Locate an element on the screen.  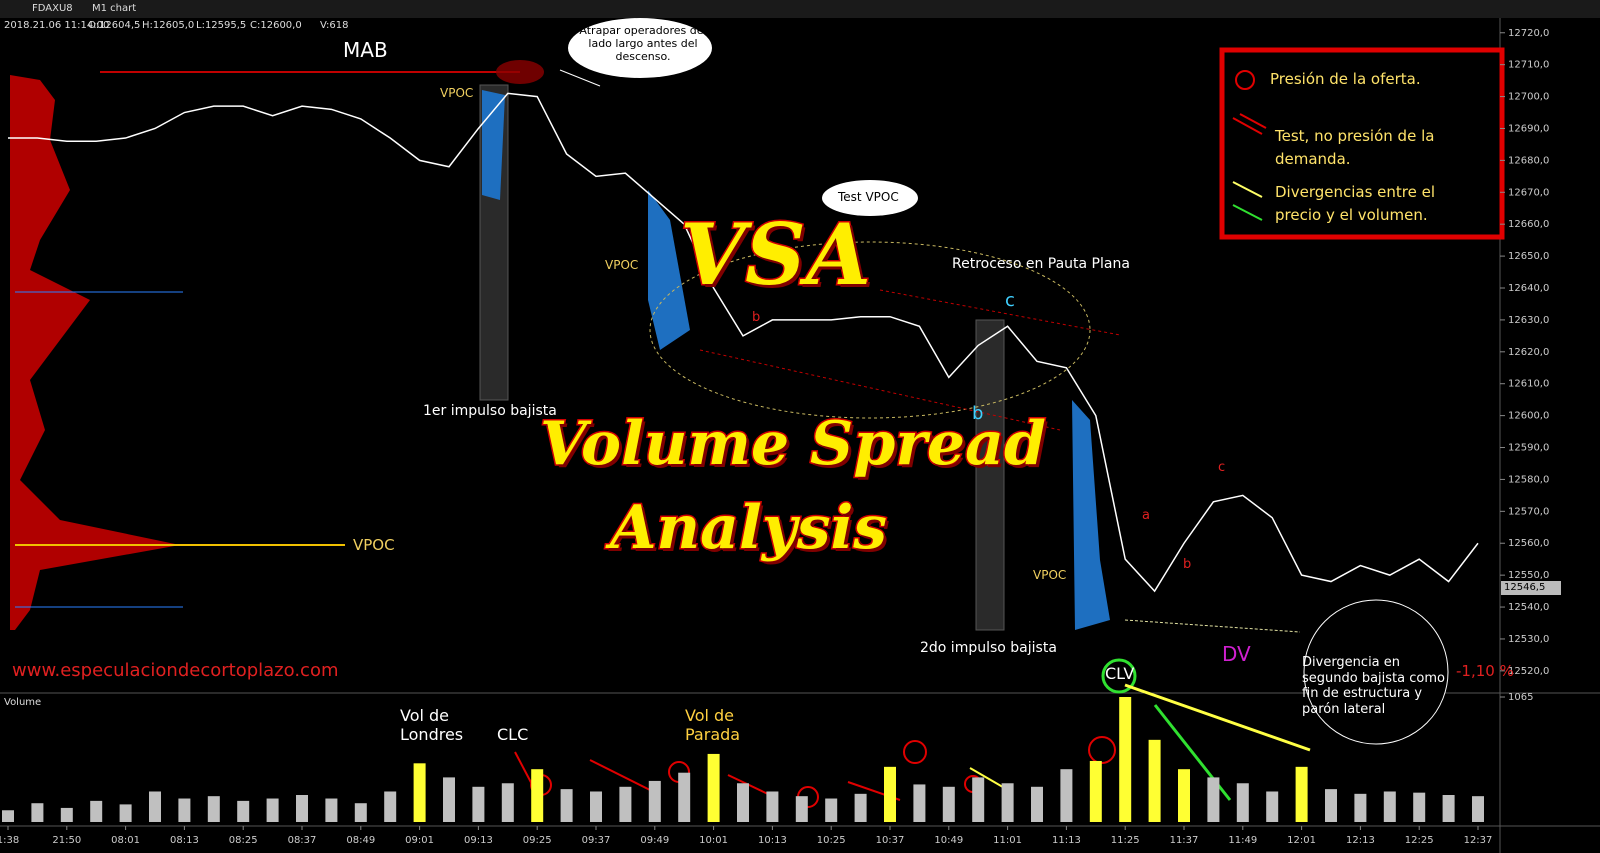
divergence-line is located at coordinates (1212, 626).